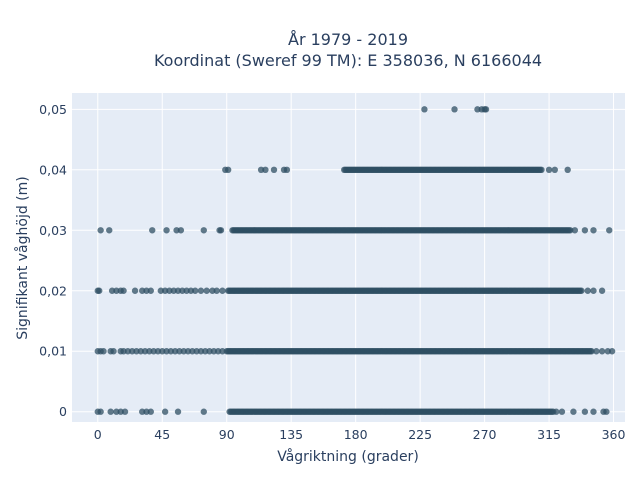  What do you see at coordinates (53, 169) in the screenshot?
I see `y-tick-label: 0,04` at bounding box center [53, 169].